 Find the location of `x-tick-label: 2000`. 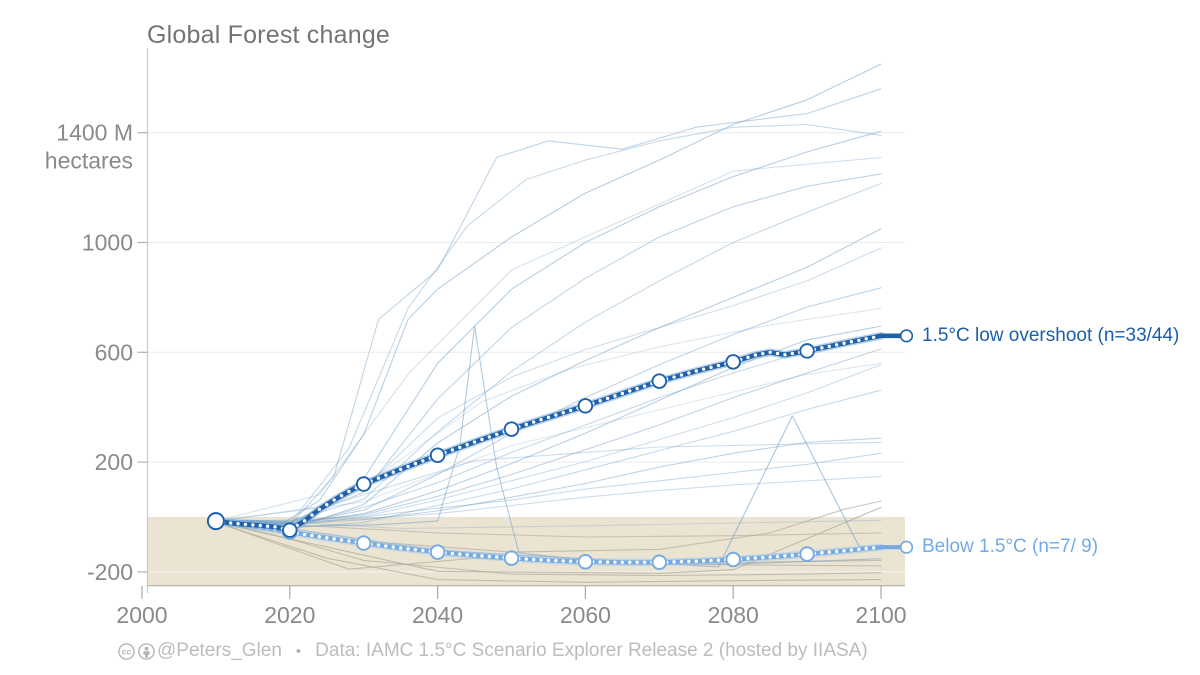

x-tick-label: 2000 is located at coordinates (141, 615).